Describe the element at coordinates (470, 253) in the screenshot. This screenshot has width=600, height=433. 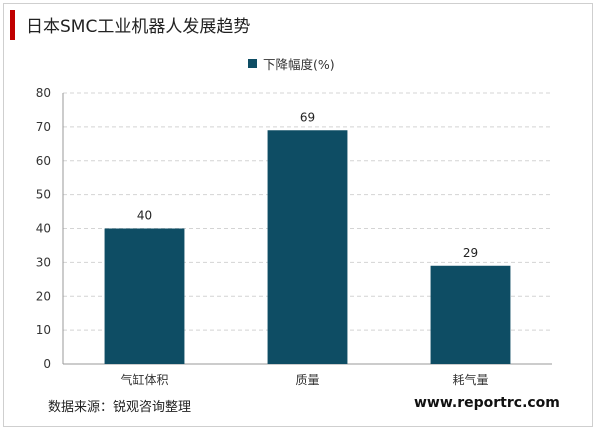
I see `data-label: 29` at that location.